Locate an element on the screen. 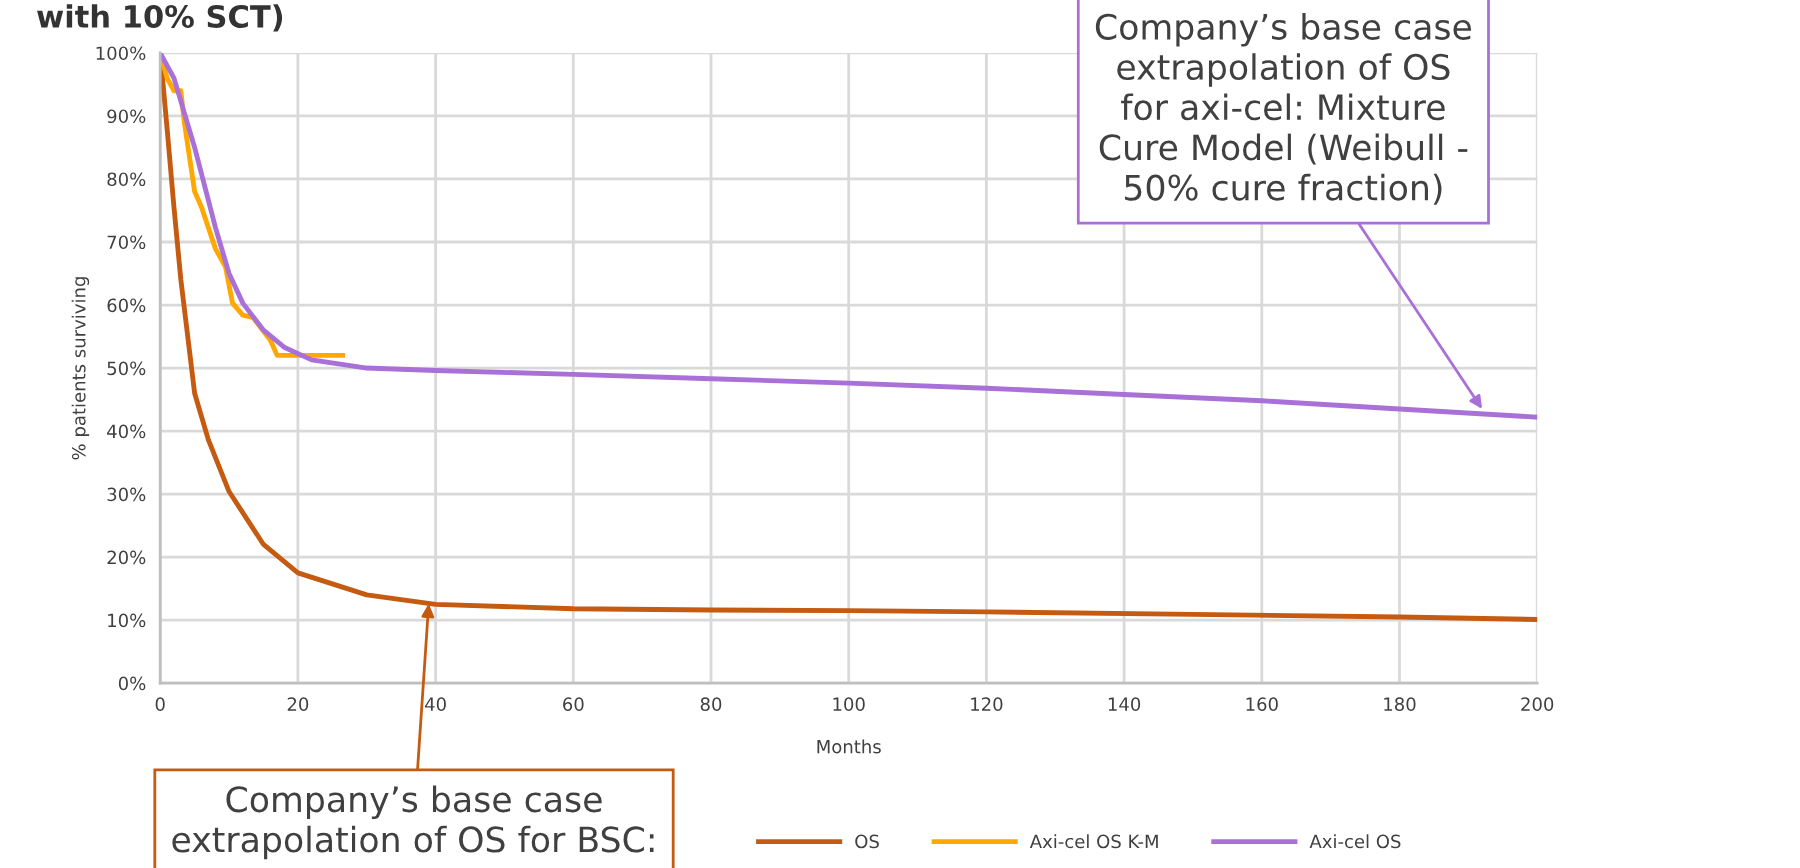 This screenshot has width=1800, height=868. y-tick-label: 60% is located at coordinates (126, 305).